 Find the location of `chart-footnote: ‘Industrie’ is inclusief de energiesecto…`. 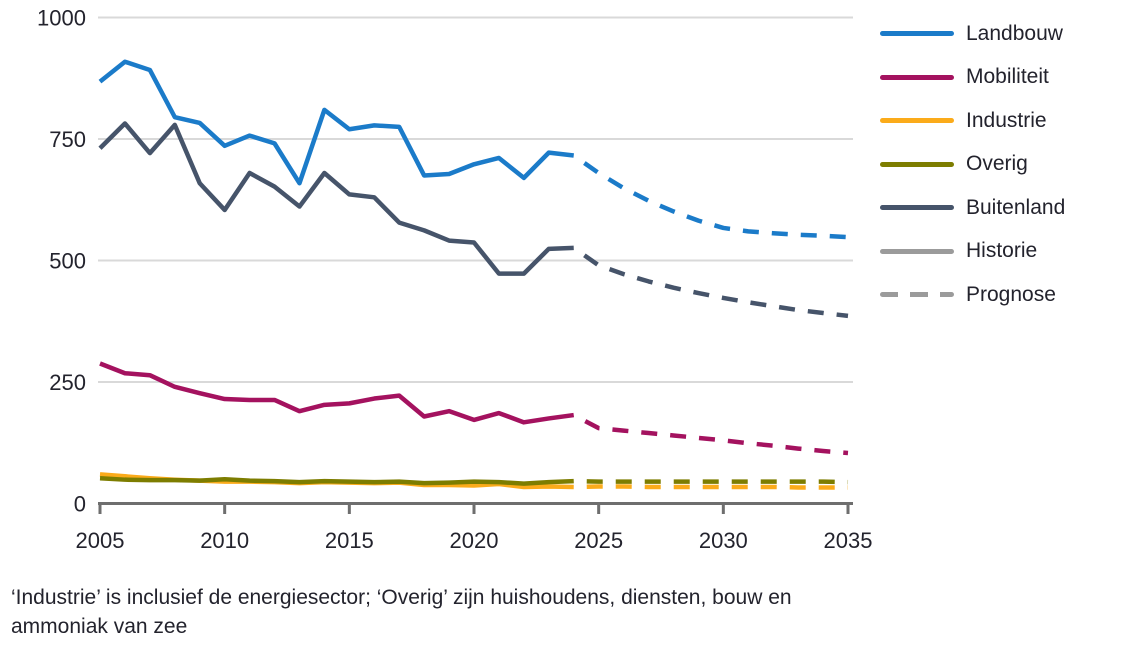

chart-footnote: ‘Industrie’ is inclusief de energiesecto… is located at coordinates (401, 612).